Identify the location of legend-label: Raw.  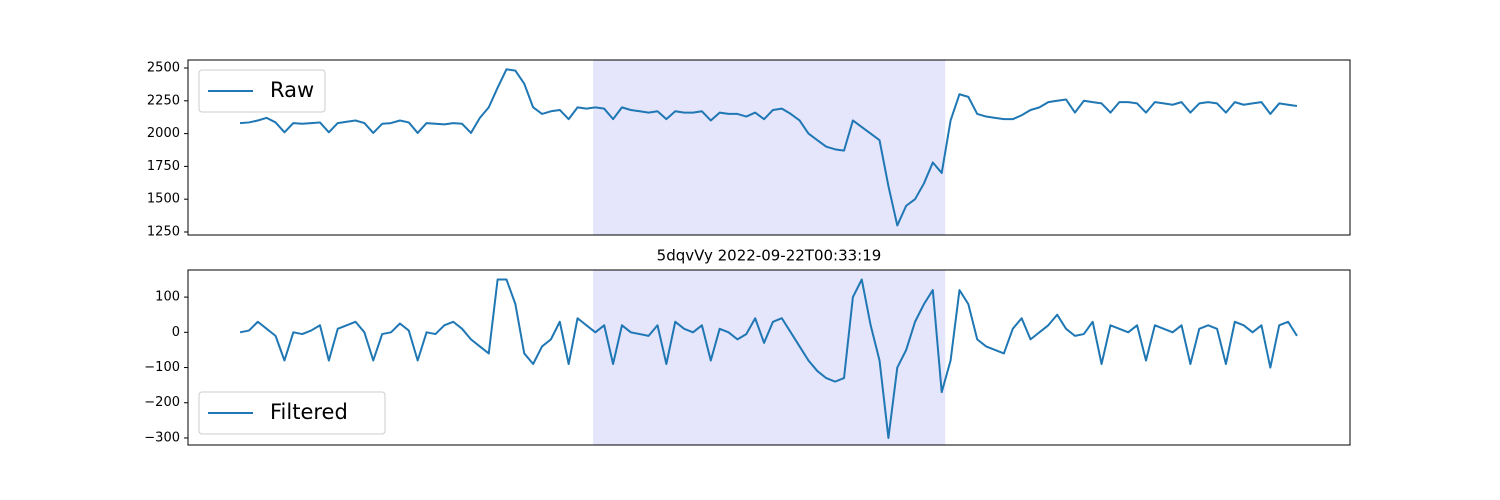
(292, 90).